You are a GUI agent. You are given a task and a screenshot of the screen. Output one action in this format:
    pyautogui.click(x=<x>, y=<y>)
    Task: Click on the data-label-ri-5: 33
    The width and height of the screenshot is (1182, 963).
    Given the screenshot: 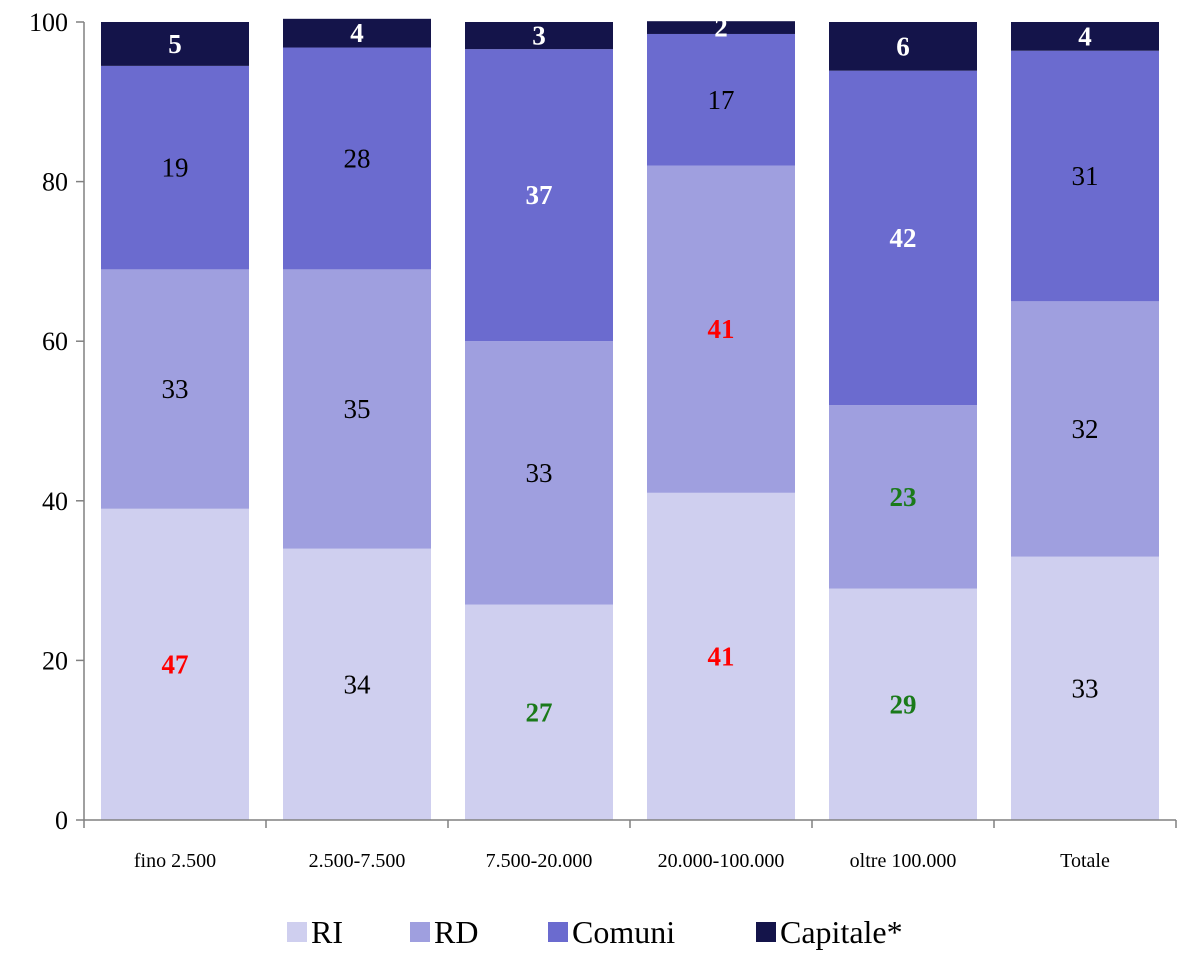 What is the action you would take?
    pyautogui.click(x=1085, y=688)
    